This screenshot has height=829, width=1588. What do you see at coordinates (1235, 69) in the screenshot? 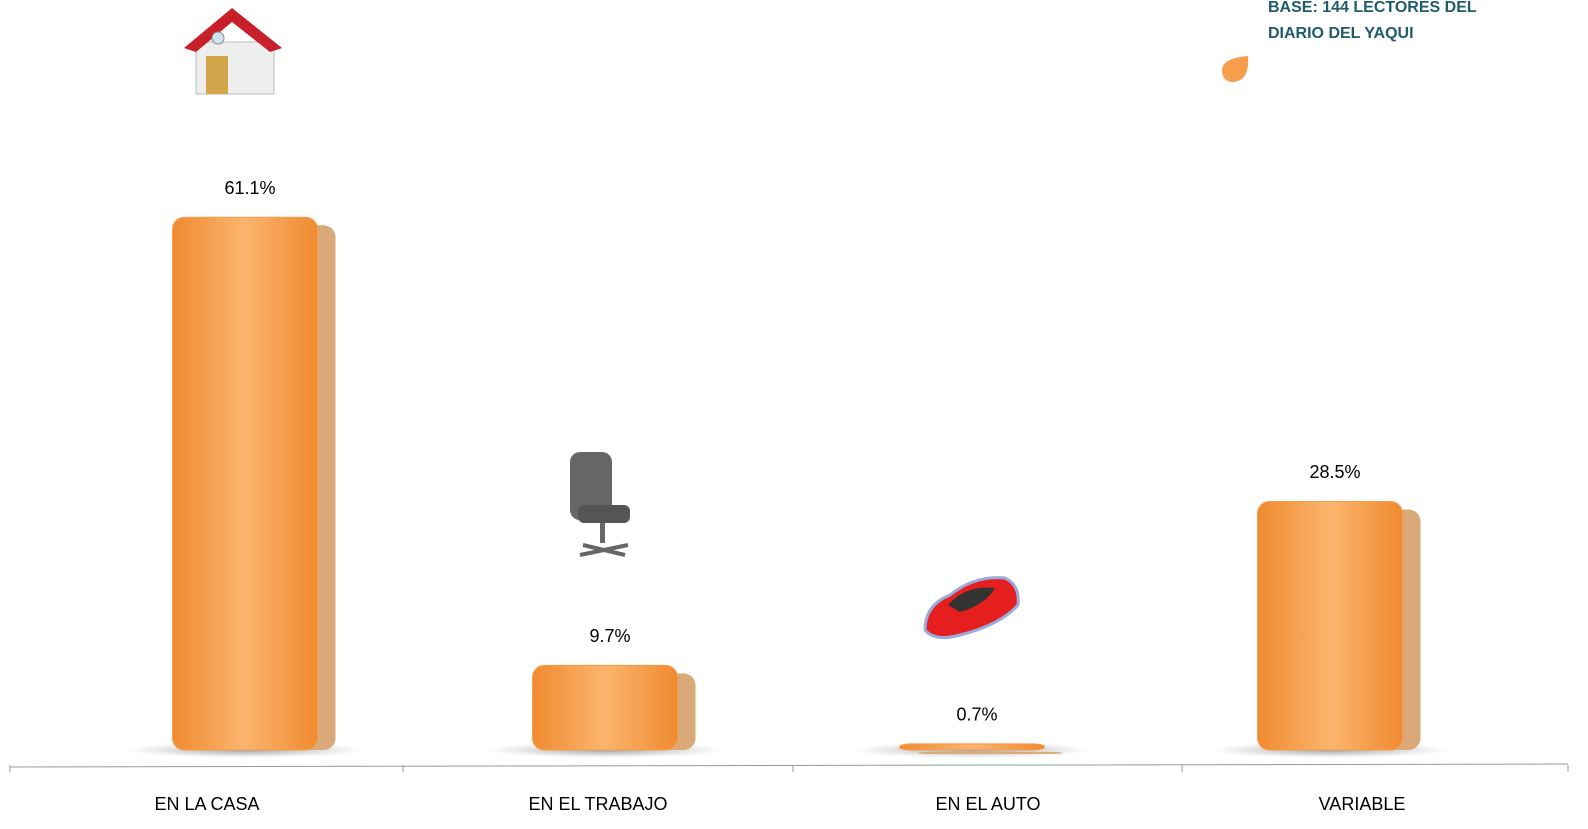
I see `legend-marker` at bounding box center [1235, 69].